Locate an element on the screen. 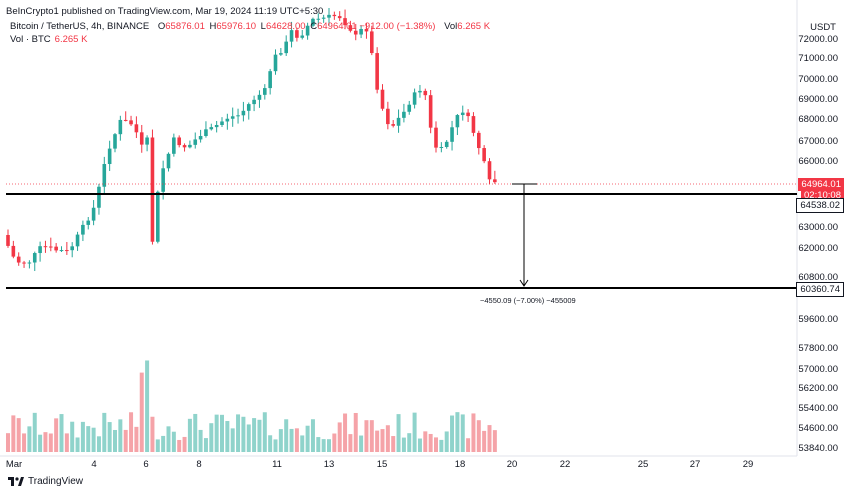 The image size is (850, 493). price-axis-label: 71000.00 is located at coordinates (818, 58).